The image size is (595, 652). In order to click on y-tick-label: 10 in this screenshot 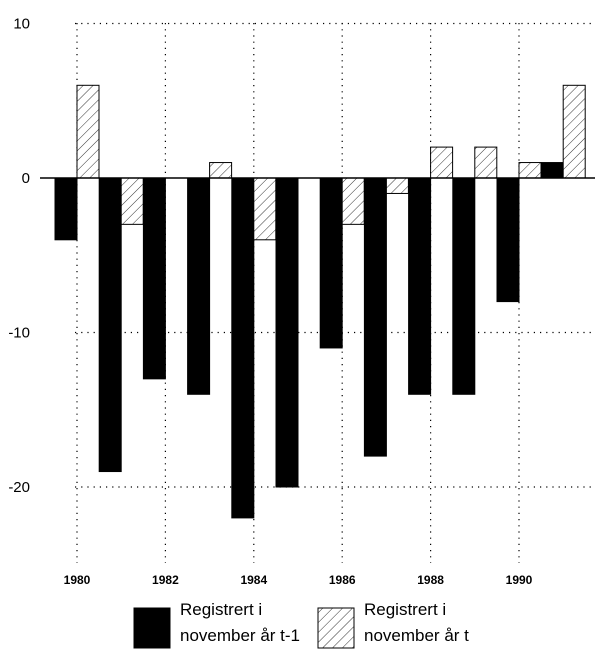, I will do `click(21, 24)`.